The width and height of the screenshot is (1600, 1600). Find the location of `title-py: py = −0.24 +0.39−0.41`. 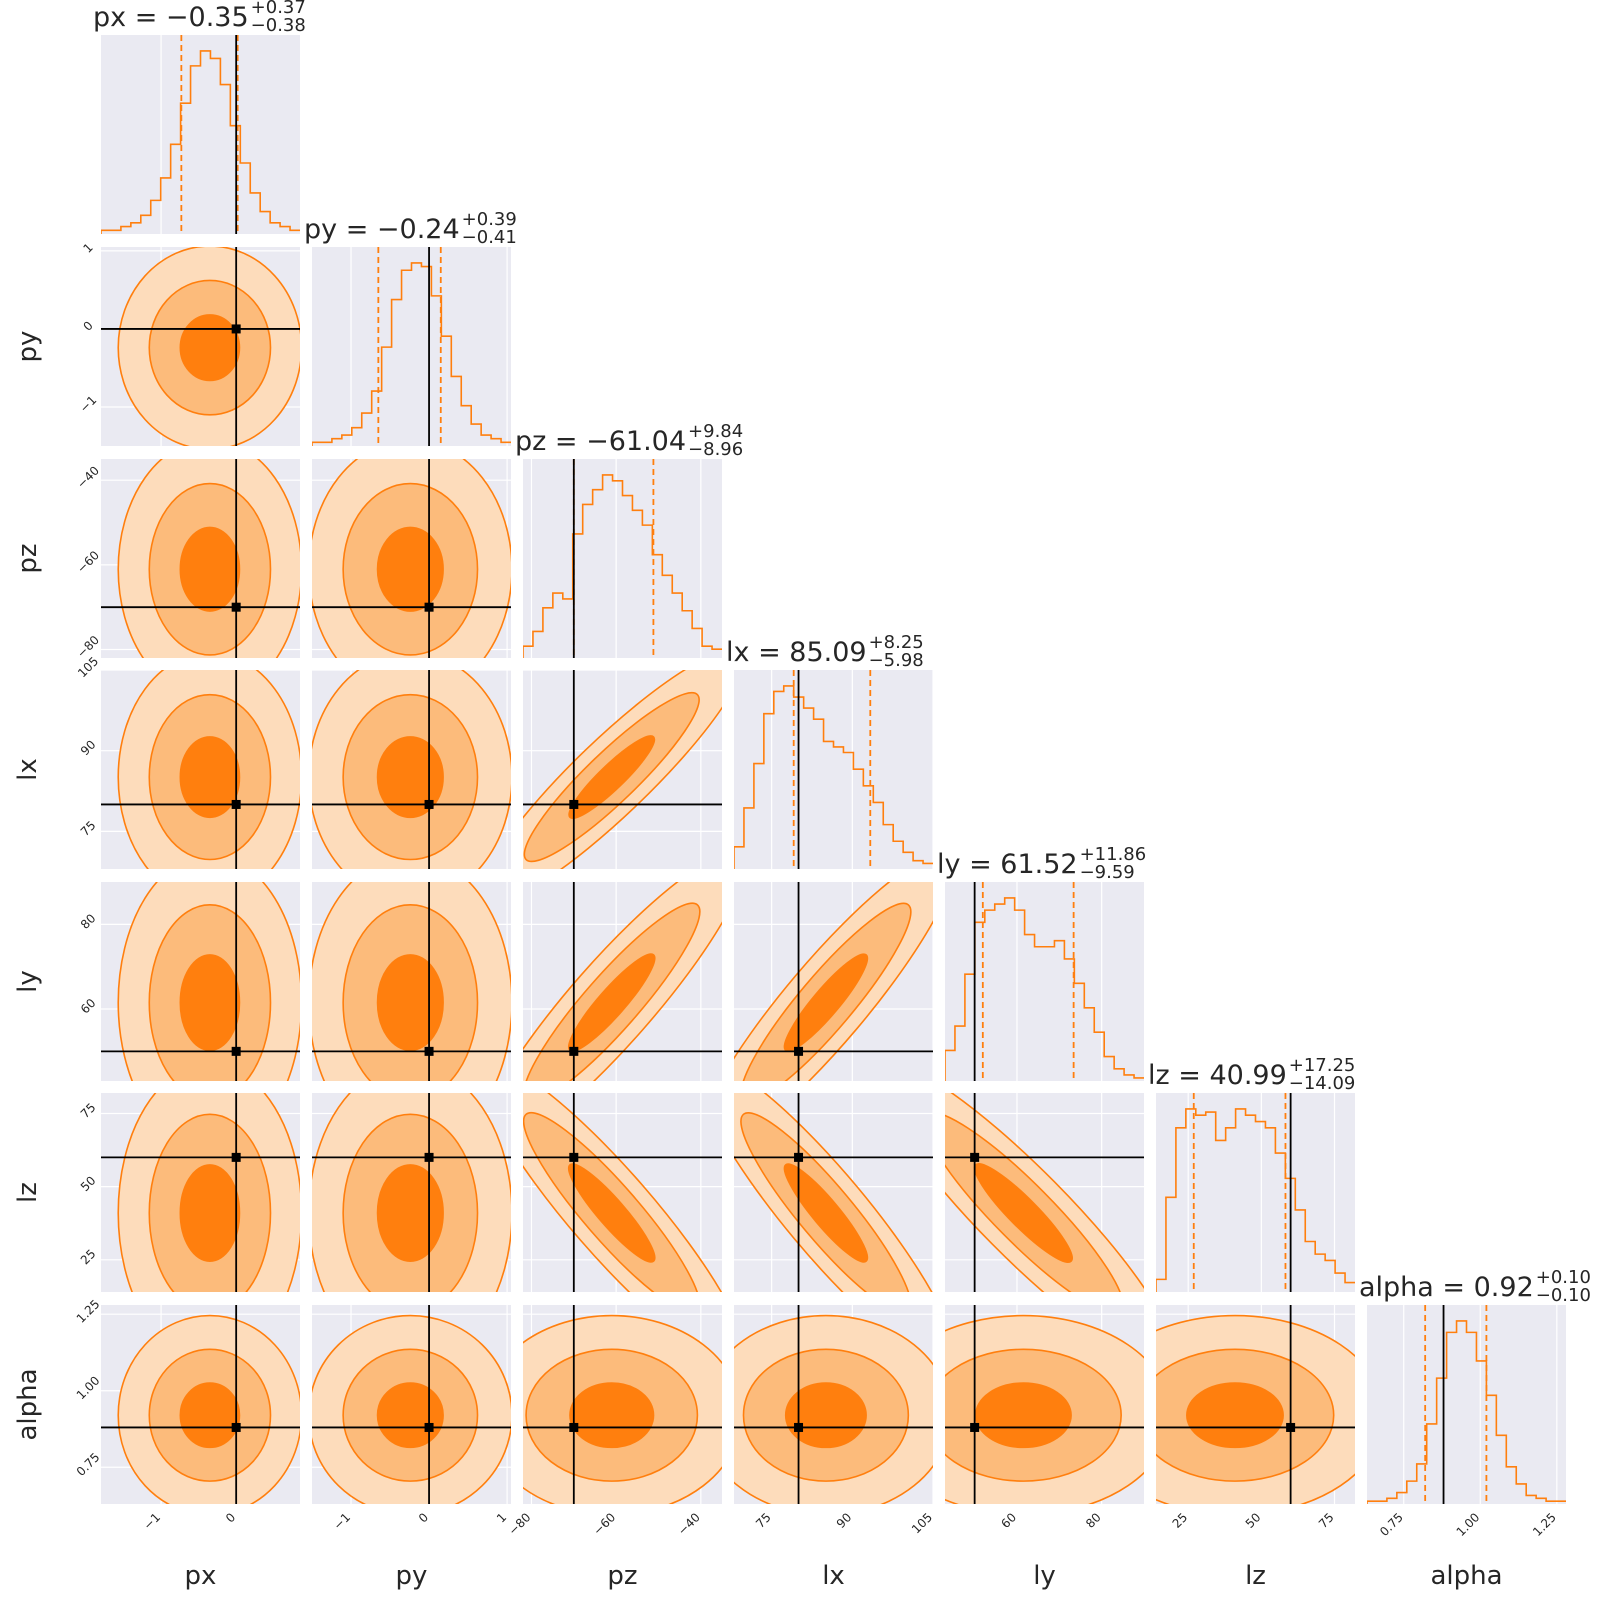

title-py: py = −0.24 +0.39−0.41 is located at coordinates (410, 228).